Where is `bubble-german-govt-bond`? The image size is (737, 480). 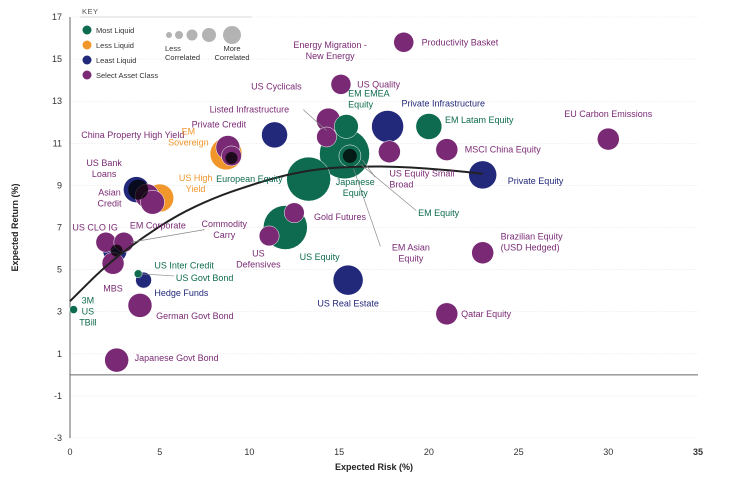 bubble-german-govt-bond is located at coordinates (140, 305).